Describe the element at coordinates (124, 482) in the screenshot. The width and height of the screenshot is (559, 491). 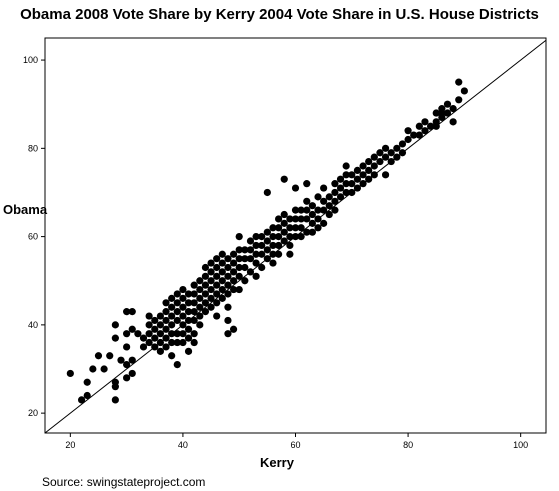
I see `source-note: Source: swingstateproject.com` at that location.